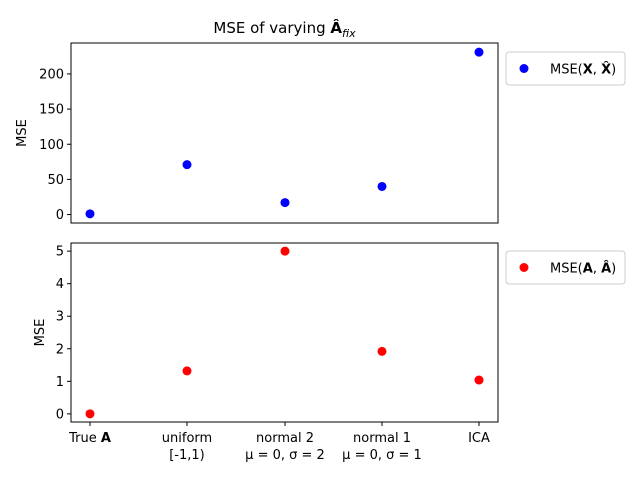 Image resolution: width=640 pixels, height=480 pixels. I want to click on legend-label-hat: Â, so click(606, 269).